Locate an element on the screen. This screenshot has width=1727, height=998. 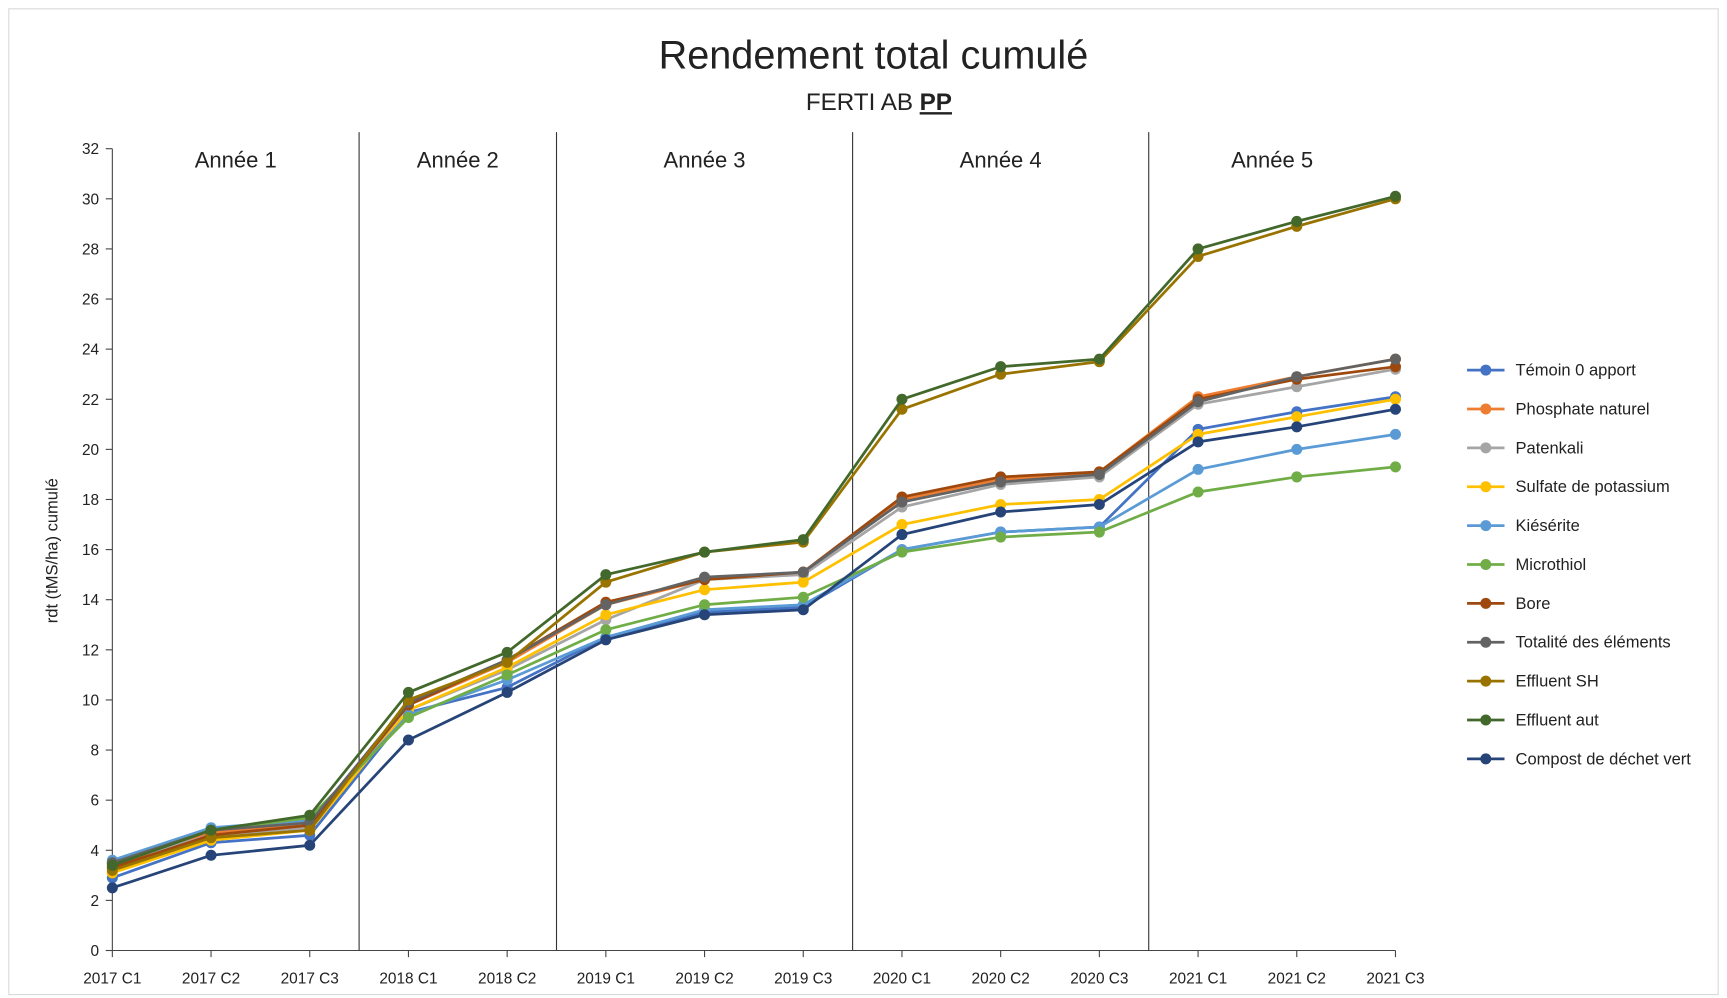
y-tick-label: 8 is located at coordinates (95, 751).